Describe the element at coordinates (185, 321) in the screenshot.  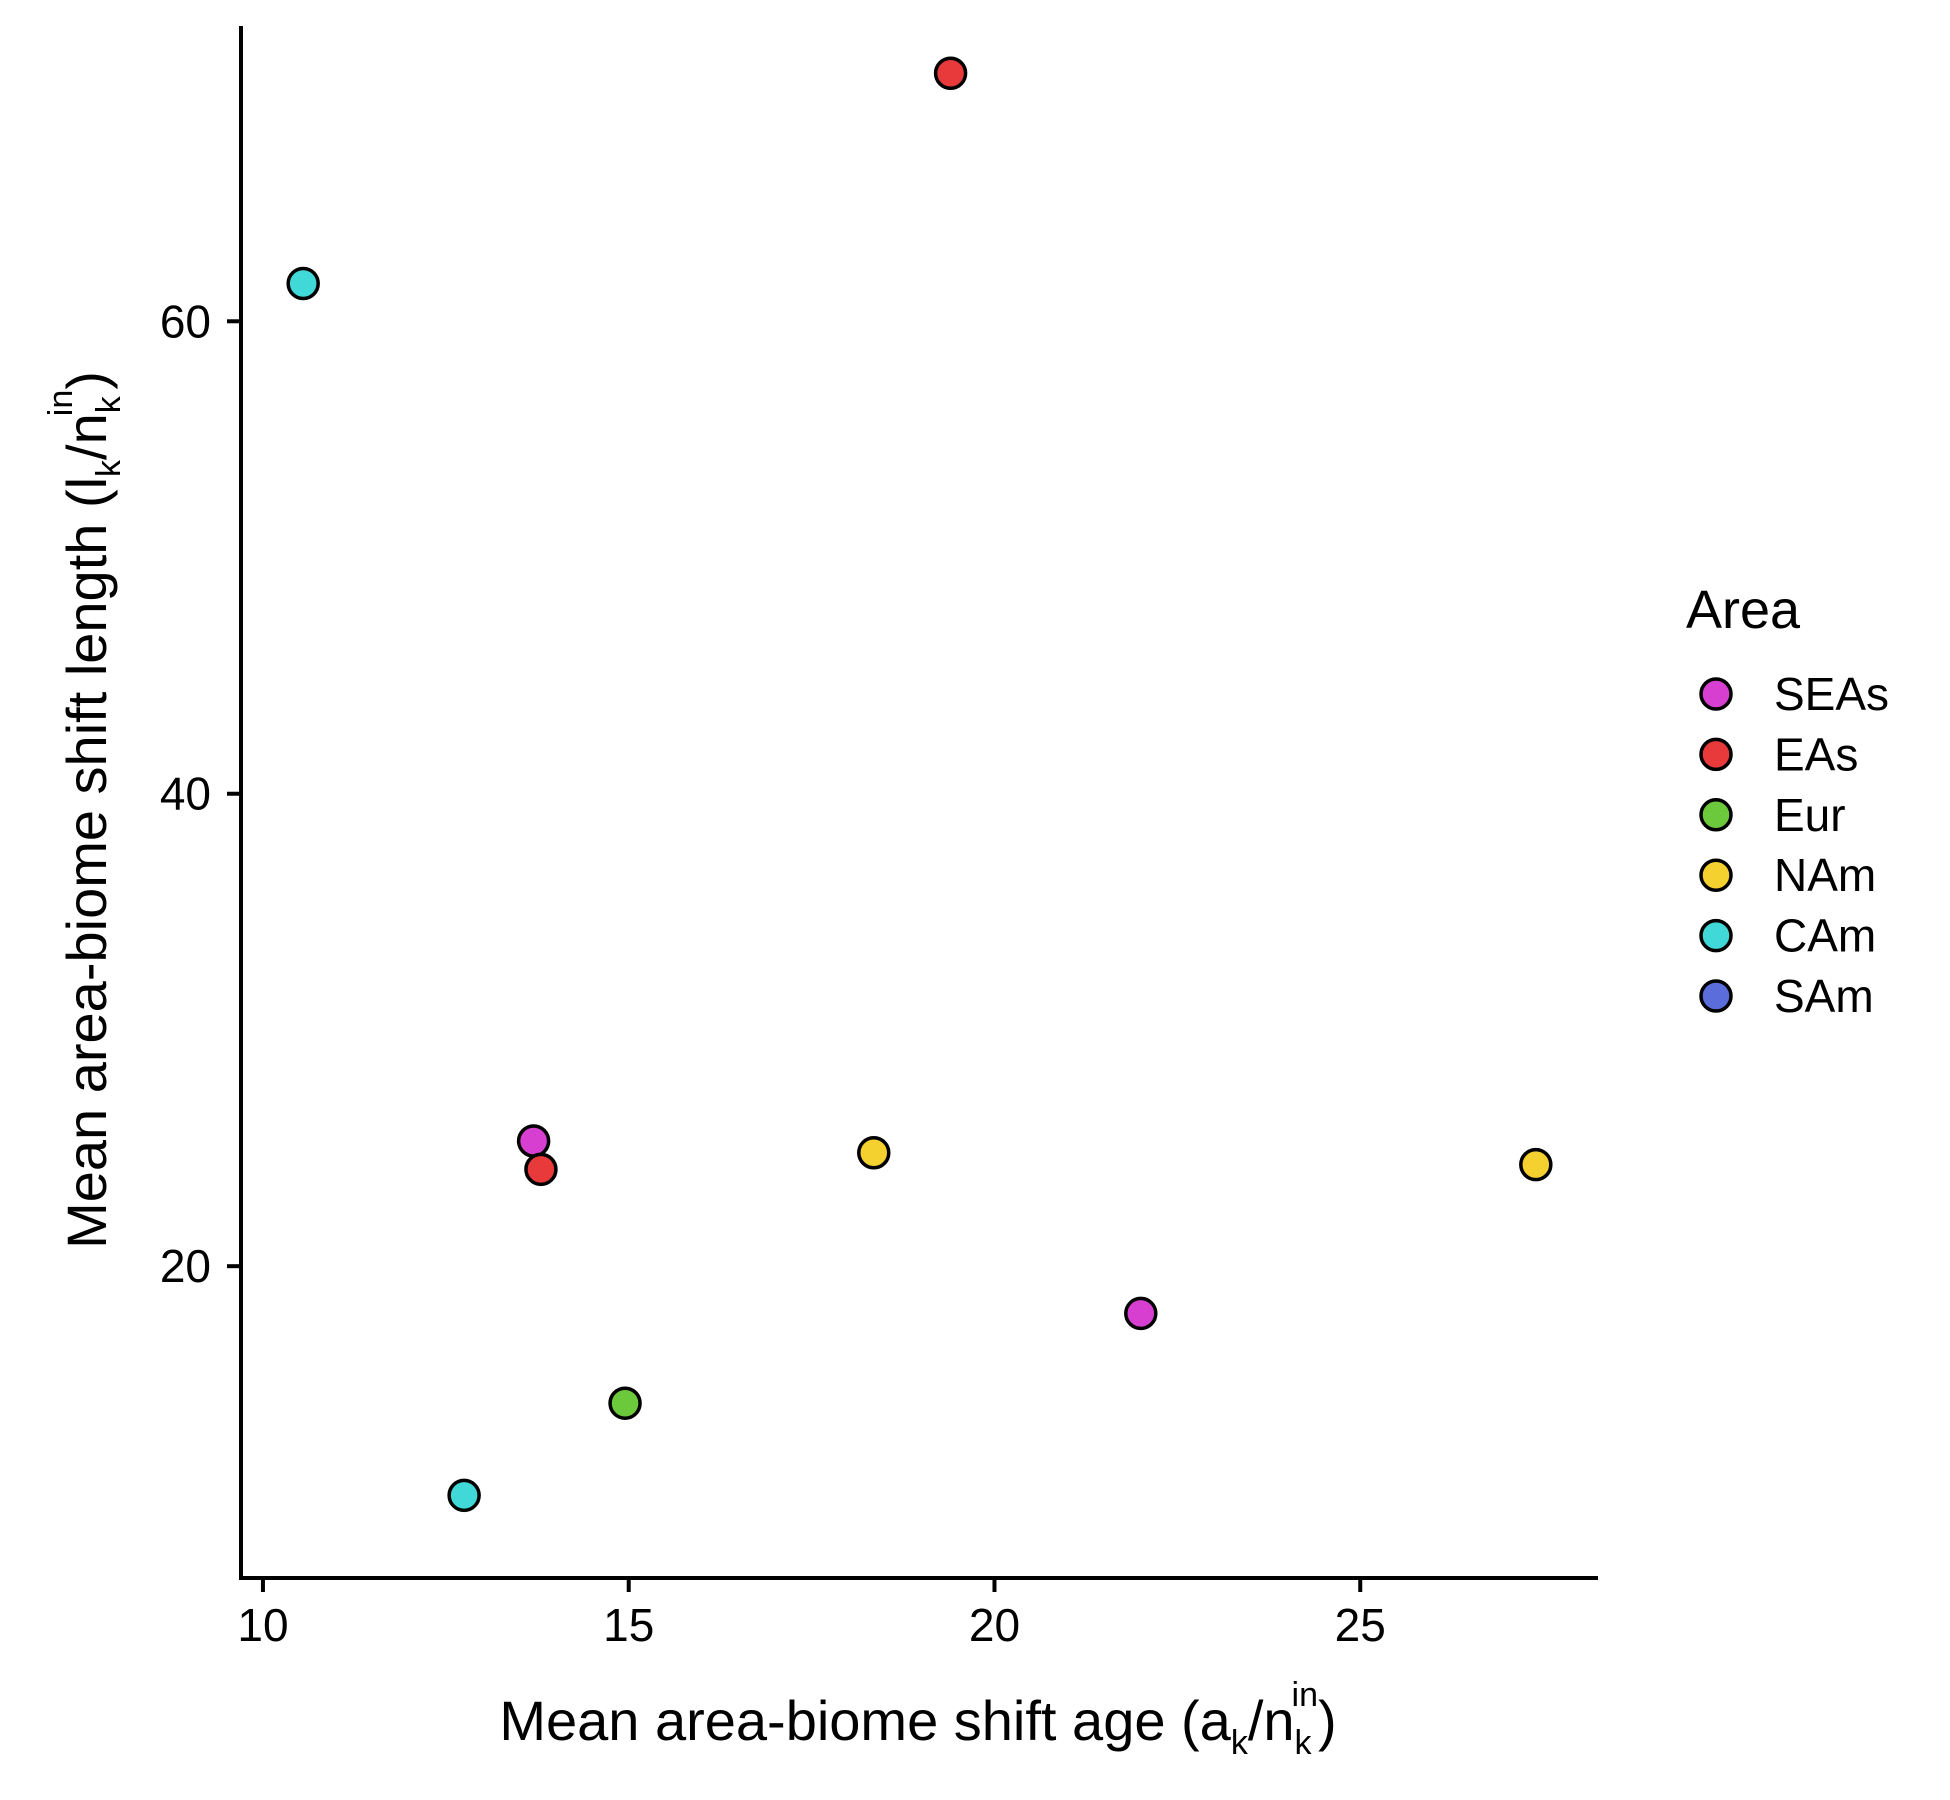
I see `y-tick-label: 60` at that location.